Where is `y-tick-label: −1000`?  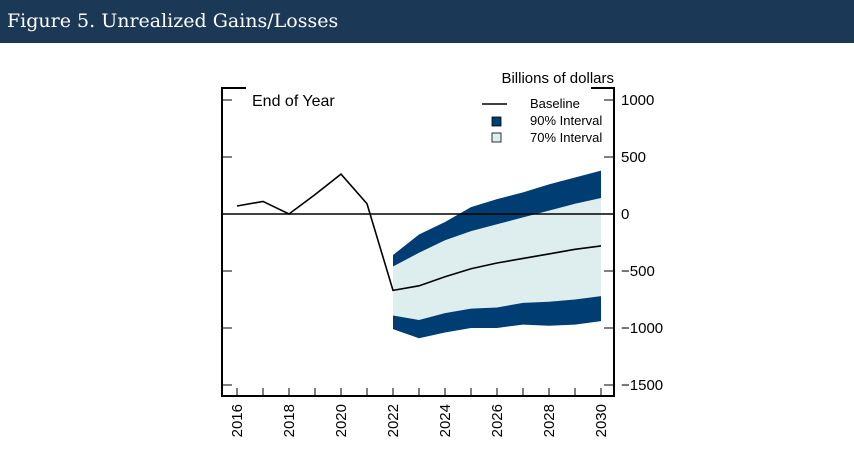 y-tick-label: −1000 is located at coordinates (642, 328).